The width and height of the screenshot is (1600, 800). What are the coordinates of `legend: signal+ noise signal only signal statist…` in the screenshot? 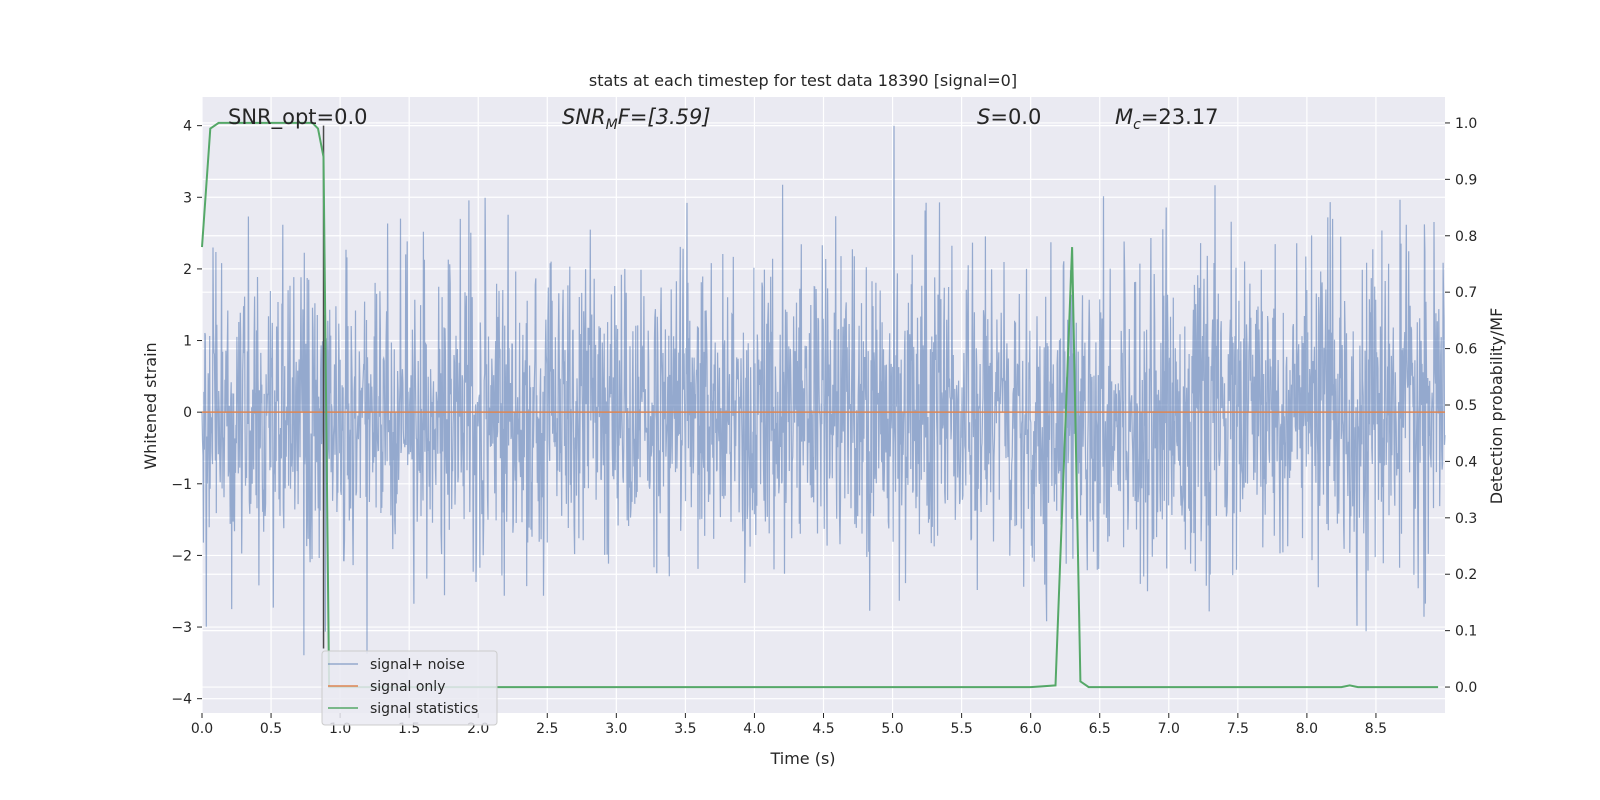 It's located at (409, 688).